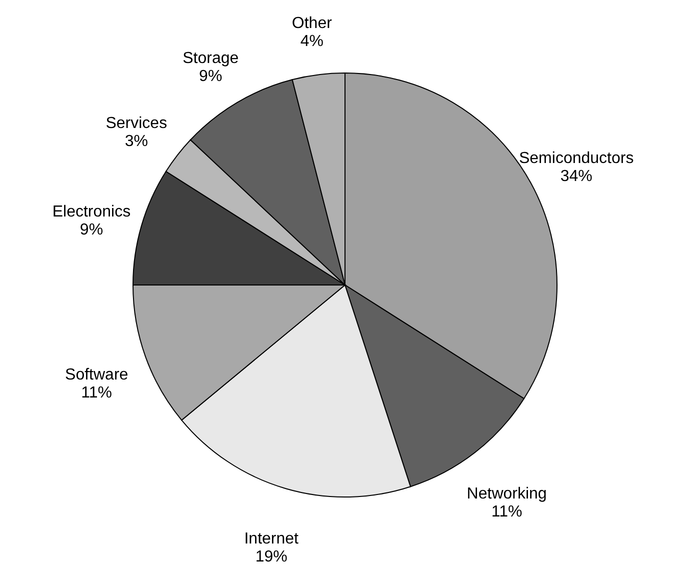  I want to click on slice-label: Other, so click(312, 23).